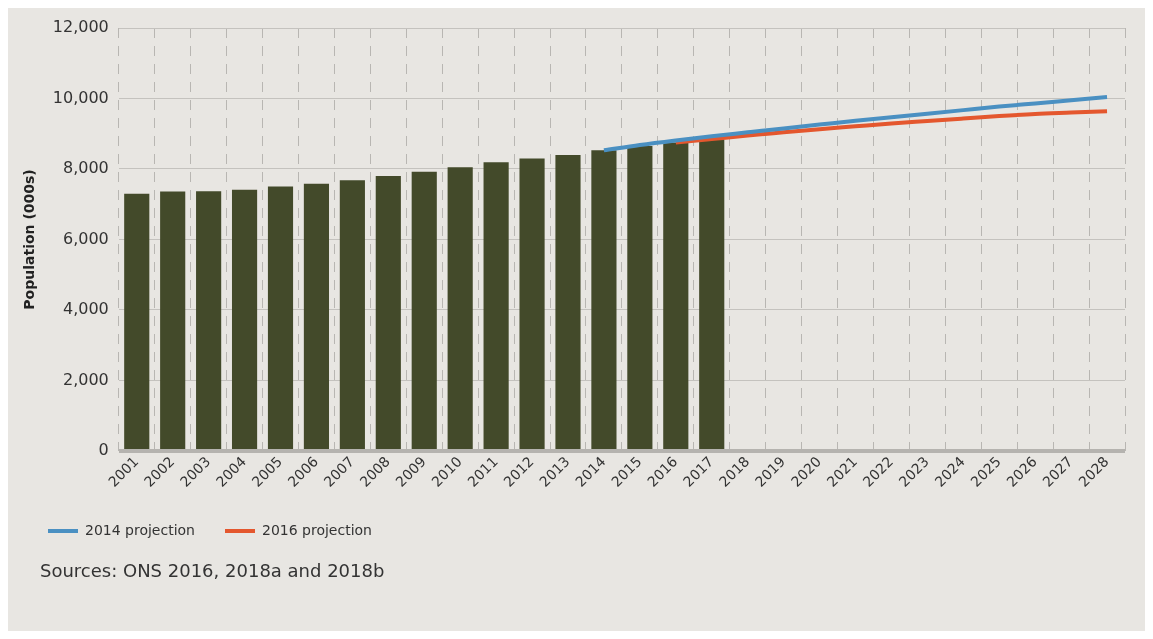 This screenshot has width=1153, height=639. What do you see at coordinates (212, 570) in the screenshot?
I see `source-note: Sources: ONS 2016, 2018a and 2018b` at bounding box center [212, 570].